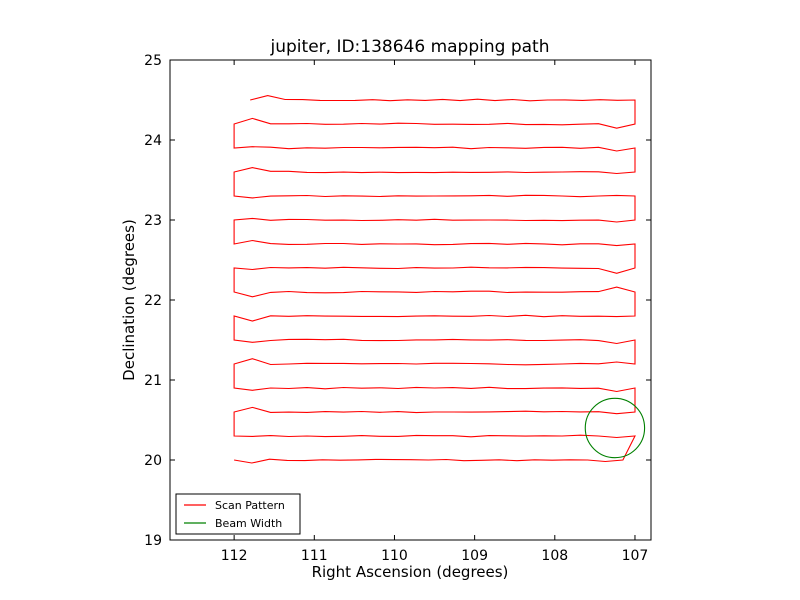 This screenshot has width=800, height=600. Describe the element at coordinates (410, 47) in the screenshot. I see `chart-title: jupiter, ID:138646 mapping path` at that location.